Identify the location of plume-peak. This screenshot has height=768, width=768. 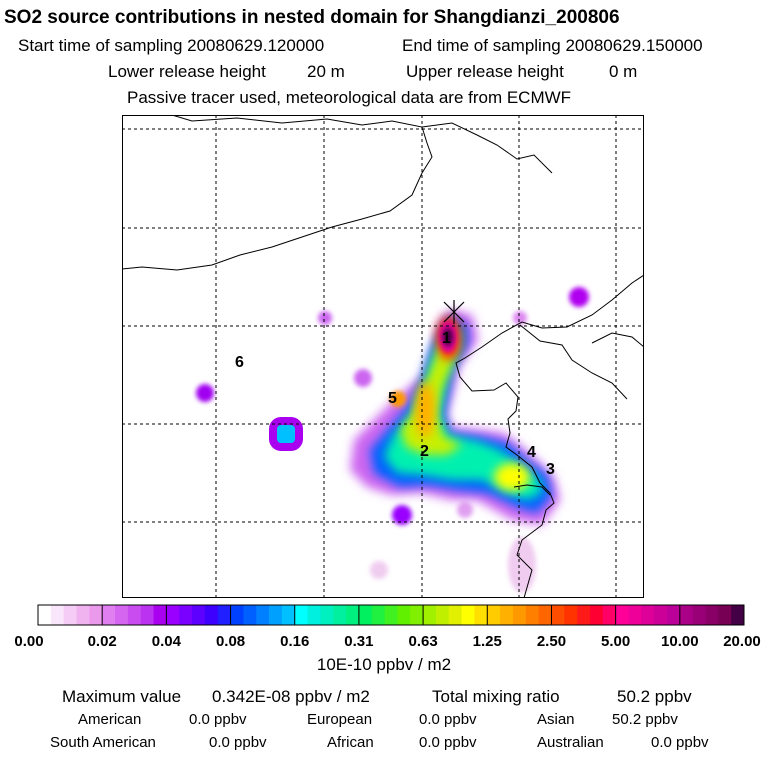
(448, 337).